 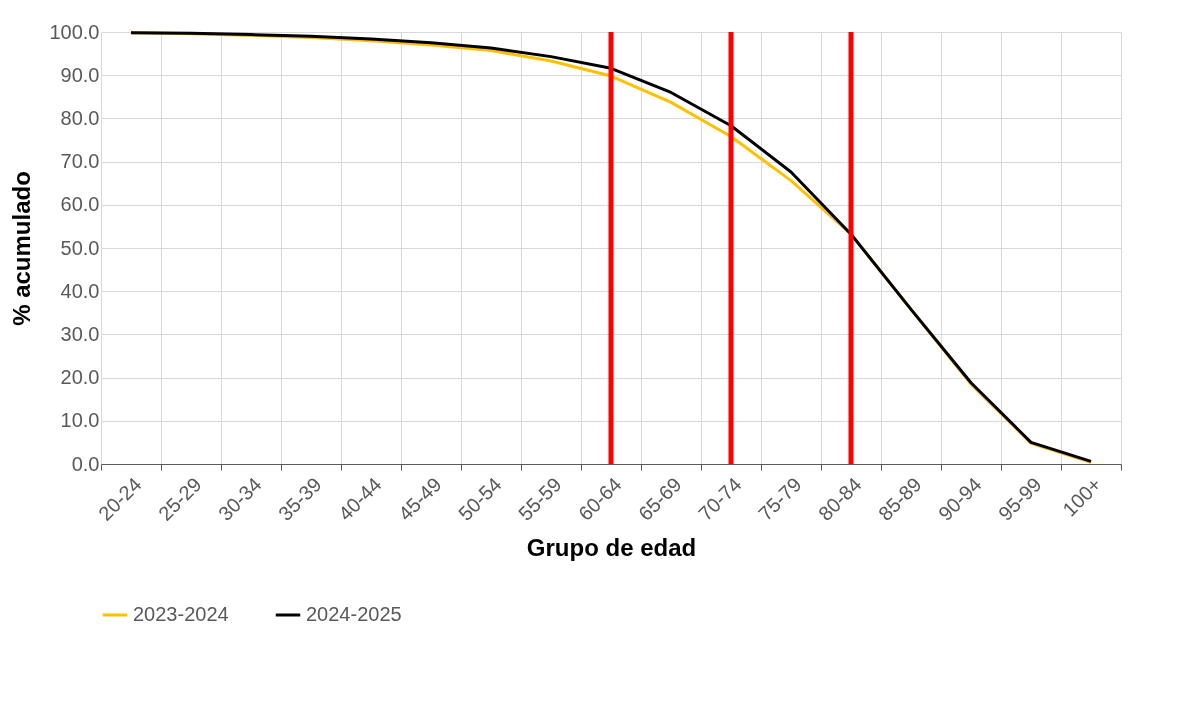 What do you see at coordinates (80, 290) in the screenshot?
I see `y-tick-label: 40.0` at bounding box center [80, 290].